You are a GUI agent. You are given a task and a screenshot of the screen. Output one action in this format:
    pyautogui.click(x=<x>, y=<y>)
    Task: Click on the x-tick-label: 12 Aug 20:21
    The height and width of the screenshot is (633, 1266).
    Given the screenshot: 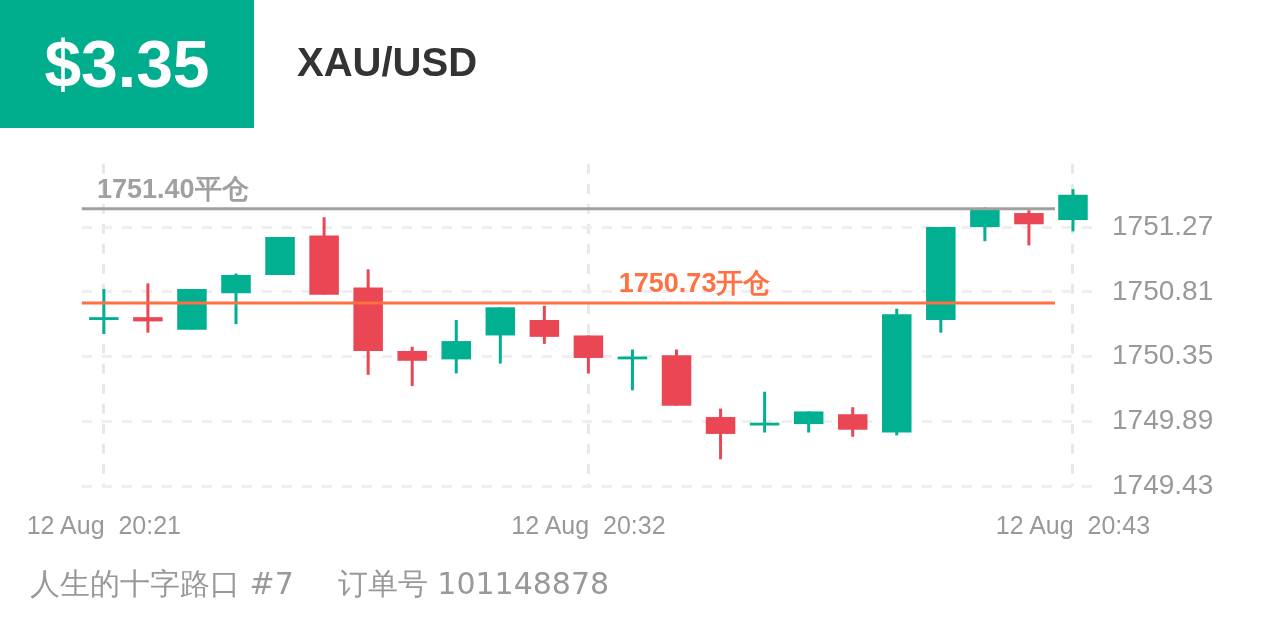 What is the action you would take?
    pyautogui.click(x=103, y=524)
    